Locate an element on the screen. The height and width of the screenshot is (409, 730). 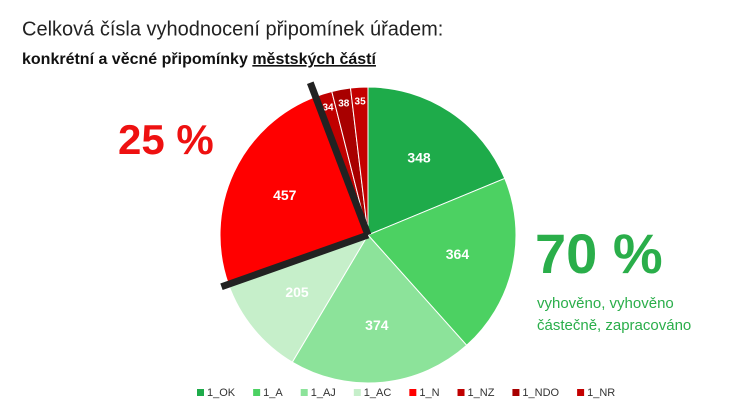
legend-label: 1_OK is located at coordinates (221, 393).